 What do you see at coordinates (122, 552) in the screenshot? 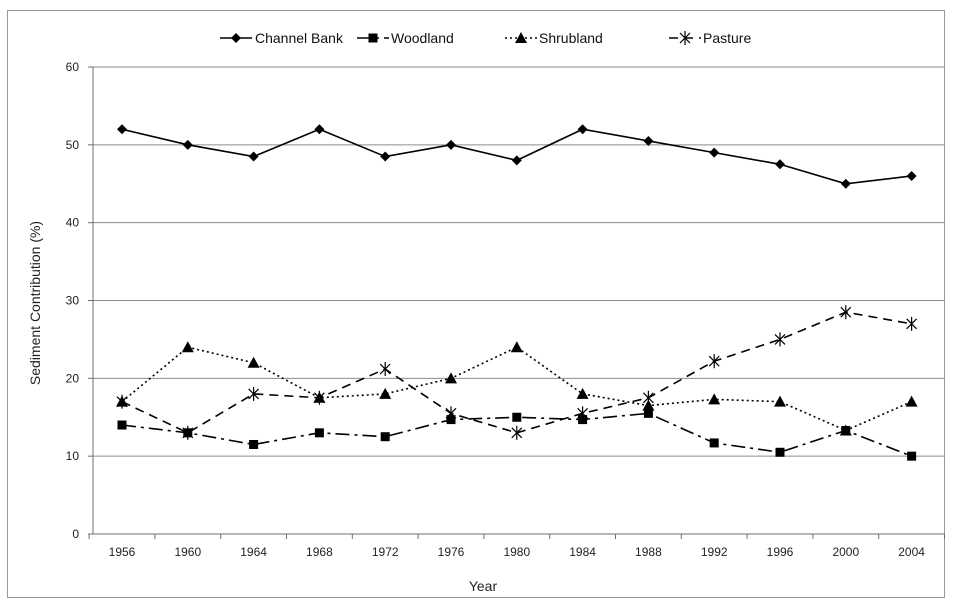
I see `x-tick-label: 1956` at bounding box center [122, 552].